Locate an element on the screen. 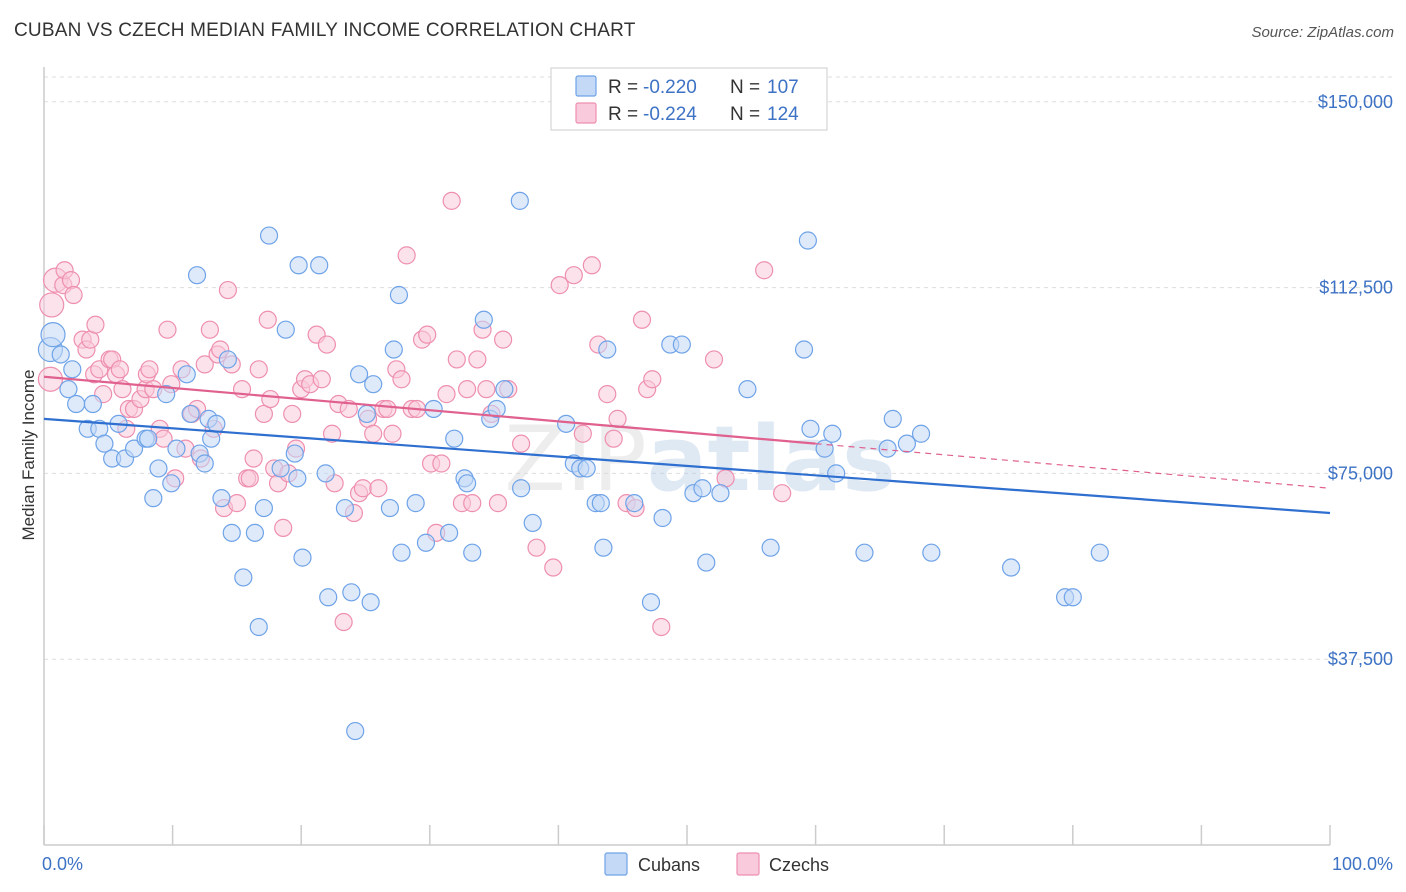 The width and height of the screenshot is (1406, 892). legend-r-value-czechs: -0.224 is located at coordinates (670, 114).